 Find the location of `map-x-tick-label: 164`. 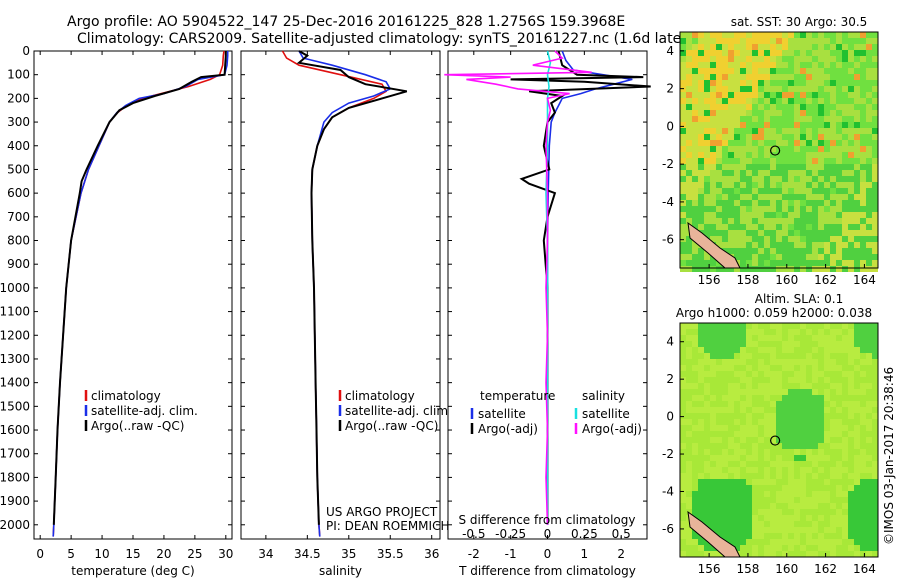

map-x-tick-label: 164 is located at coordinates (864, 569).